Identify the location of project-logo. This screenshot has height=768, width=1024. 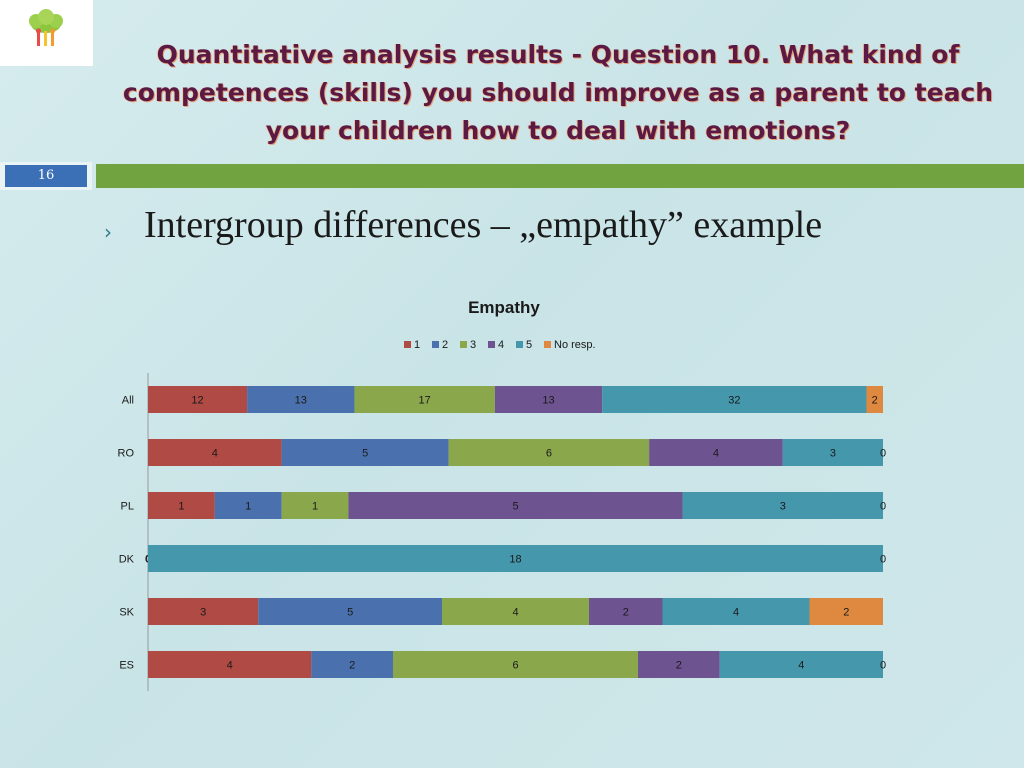
(46, 33).